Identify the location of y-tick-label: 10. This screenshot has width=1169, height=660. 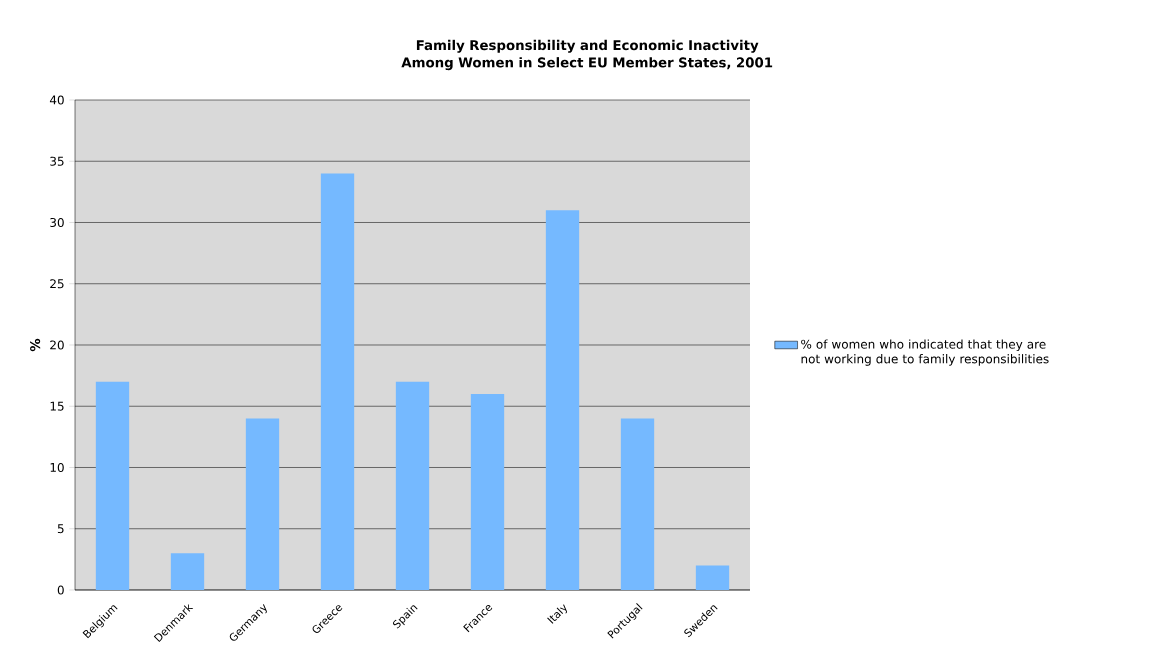
(57, 467).